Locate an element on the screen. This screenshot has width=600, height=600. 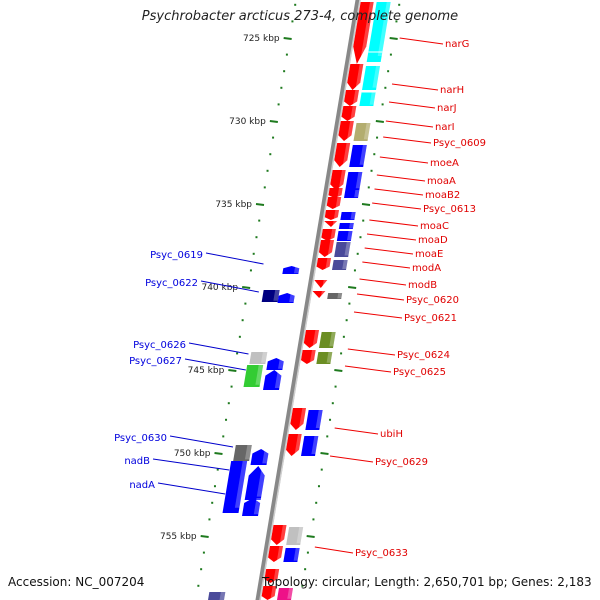
forward-gene-outer-20-shade is located at coordinates (300, 535).